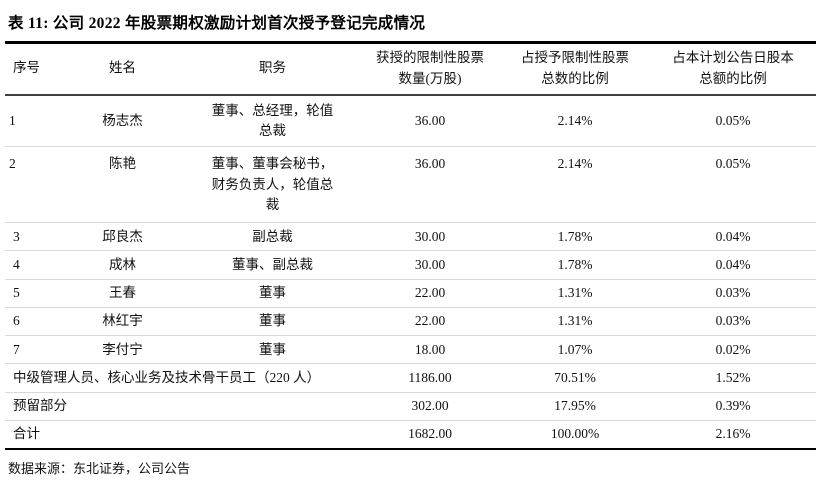 The width and height of the screenshot is (821, 485). What do you see at coordinates (430, 78) in the screenshot?
I see `col-header-shares-line2: 数量(万股)` at bounding box center [430, 78].